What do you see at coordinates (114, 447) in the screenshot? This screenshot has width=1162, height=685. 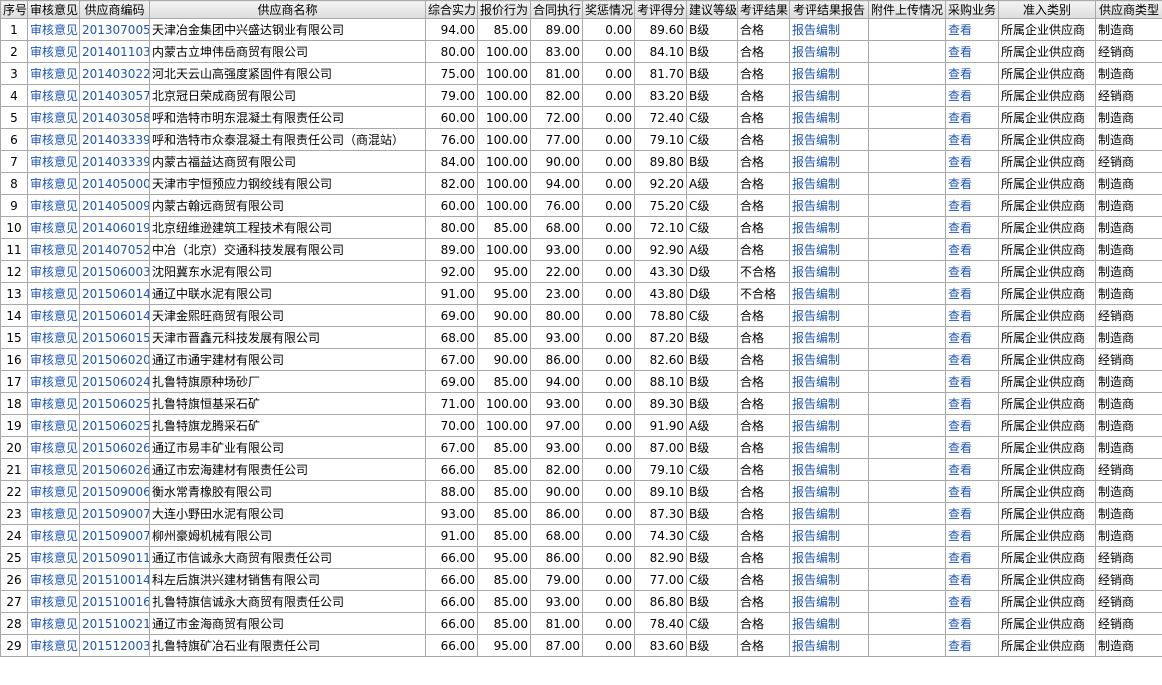 I see `link-cell: 20150602656` at bounding box center [114, 447].